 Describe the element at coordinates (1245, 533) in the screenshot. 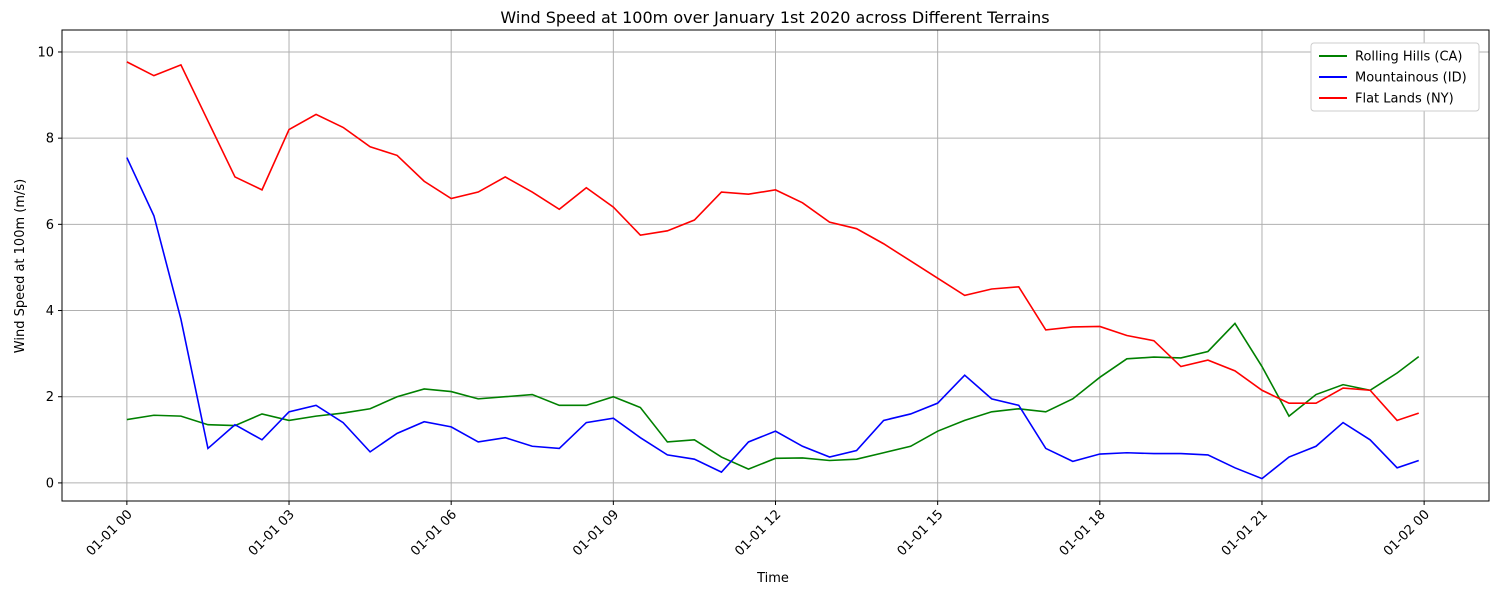

I see `x-tick-label: 01-01 21` at that location.